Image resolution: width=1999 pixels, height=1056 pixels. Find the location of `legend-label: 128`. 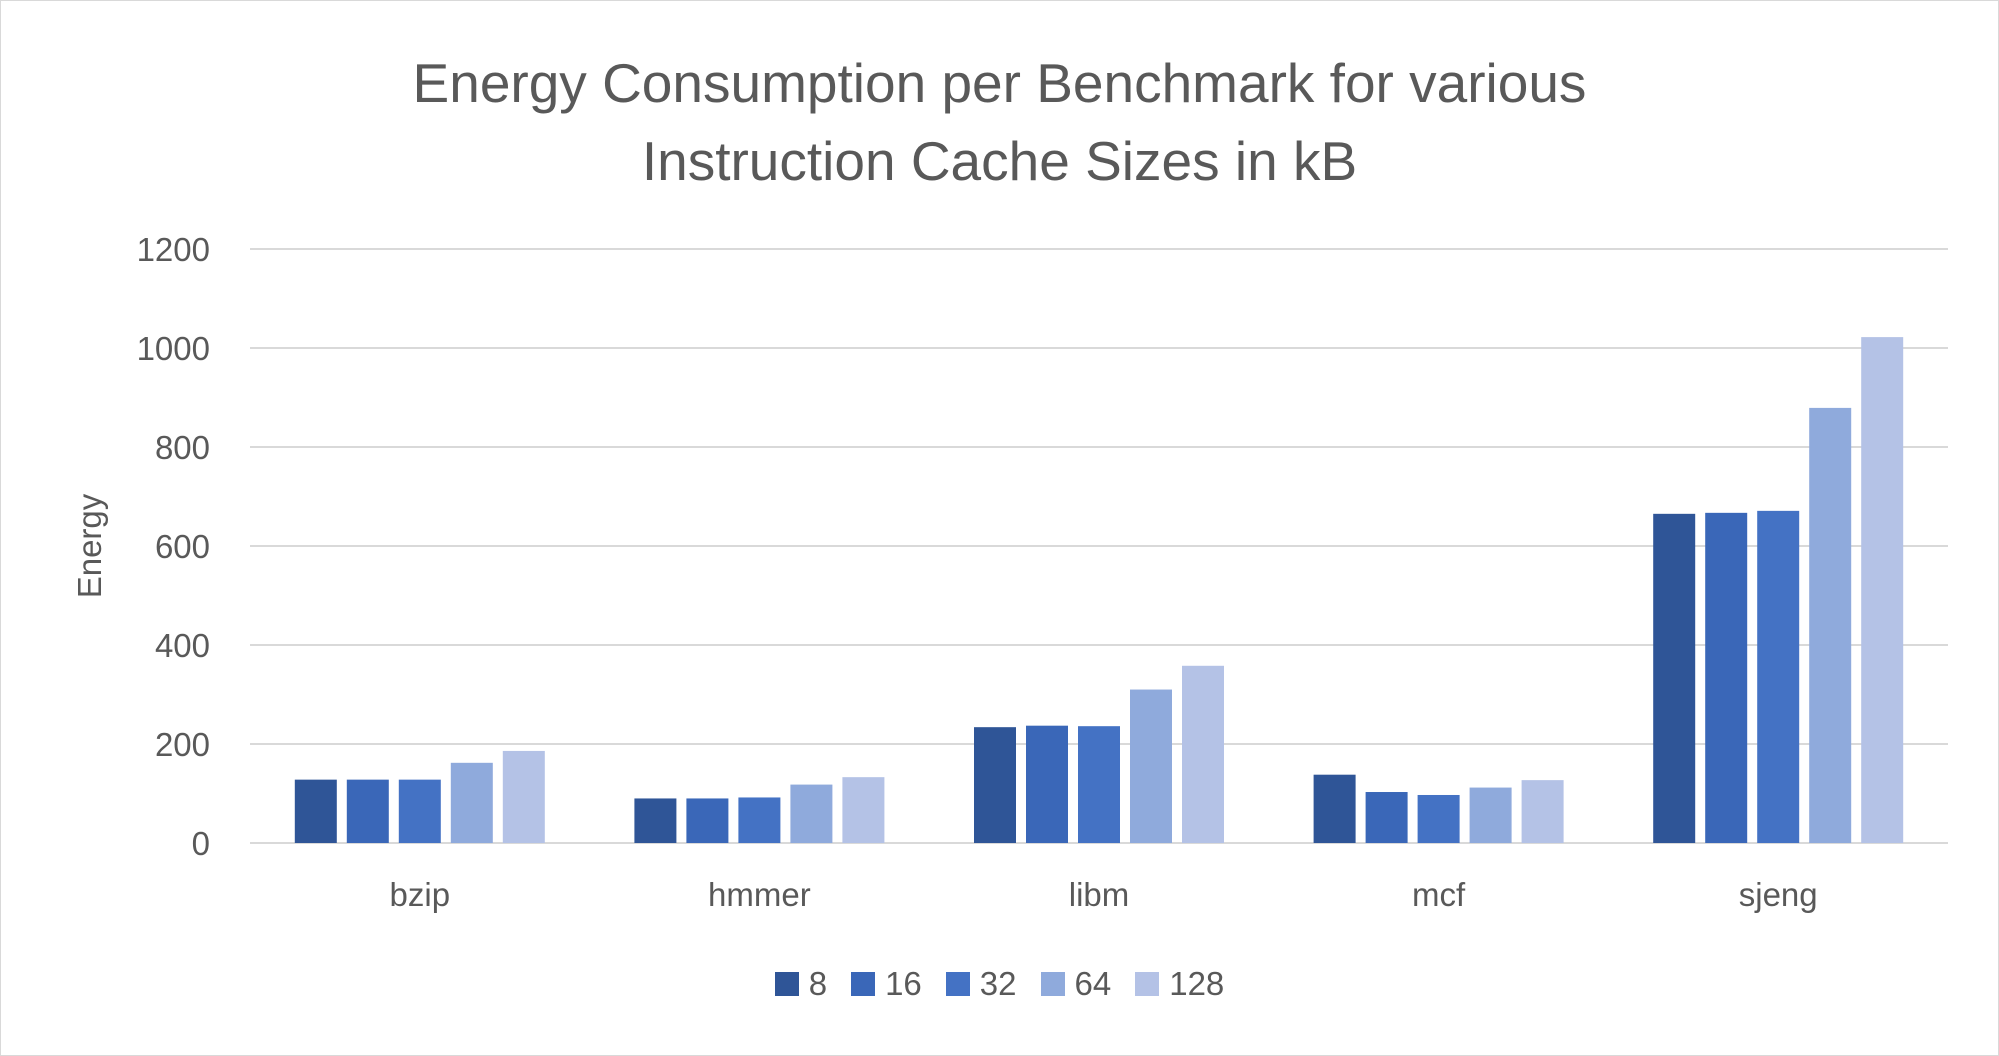

legend-label: 128 is located at coordinates (1197, 983).